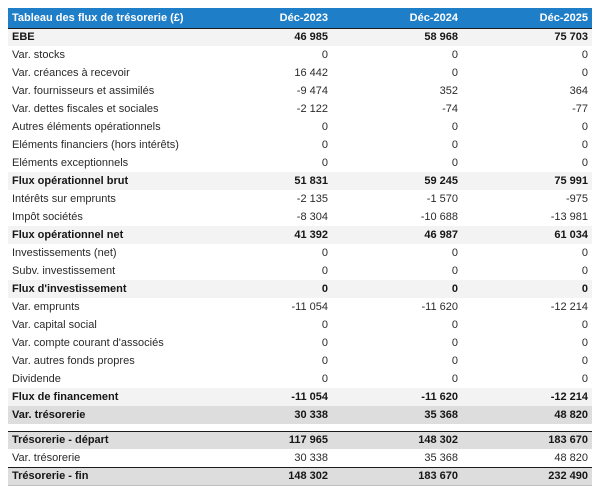 The image size is (600, 503). What do you see at coordinates (450, 109) in the screenshot?
I see `cell-value: -74` at bounding box center [450, 109].